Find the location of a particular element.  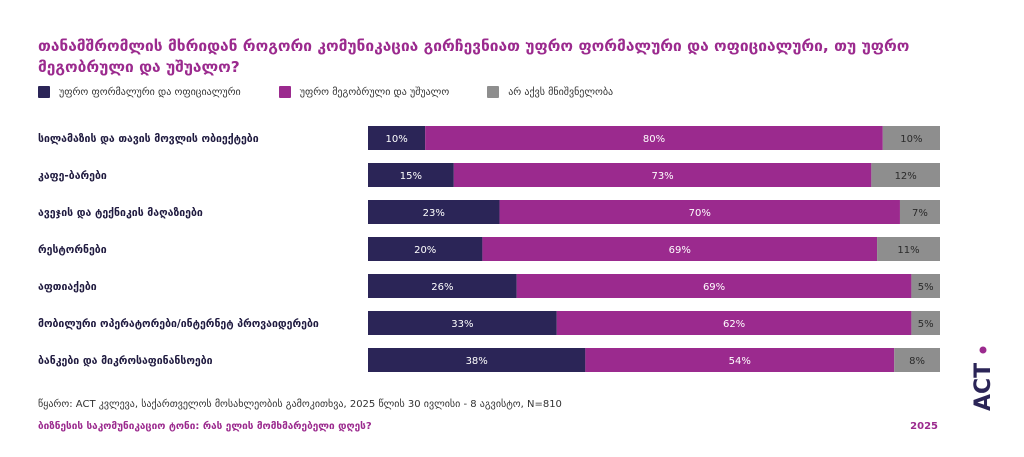

legend-swatch-no-matter is located at coordinates (493, 92).